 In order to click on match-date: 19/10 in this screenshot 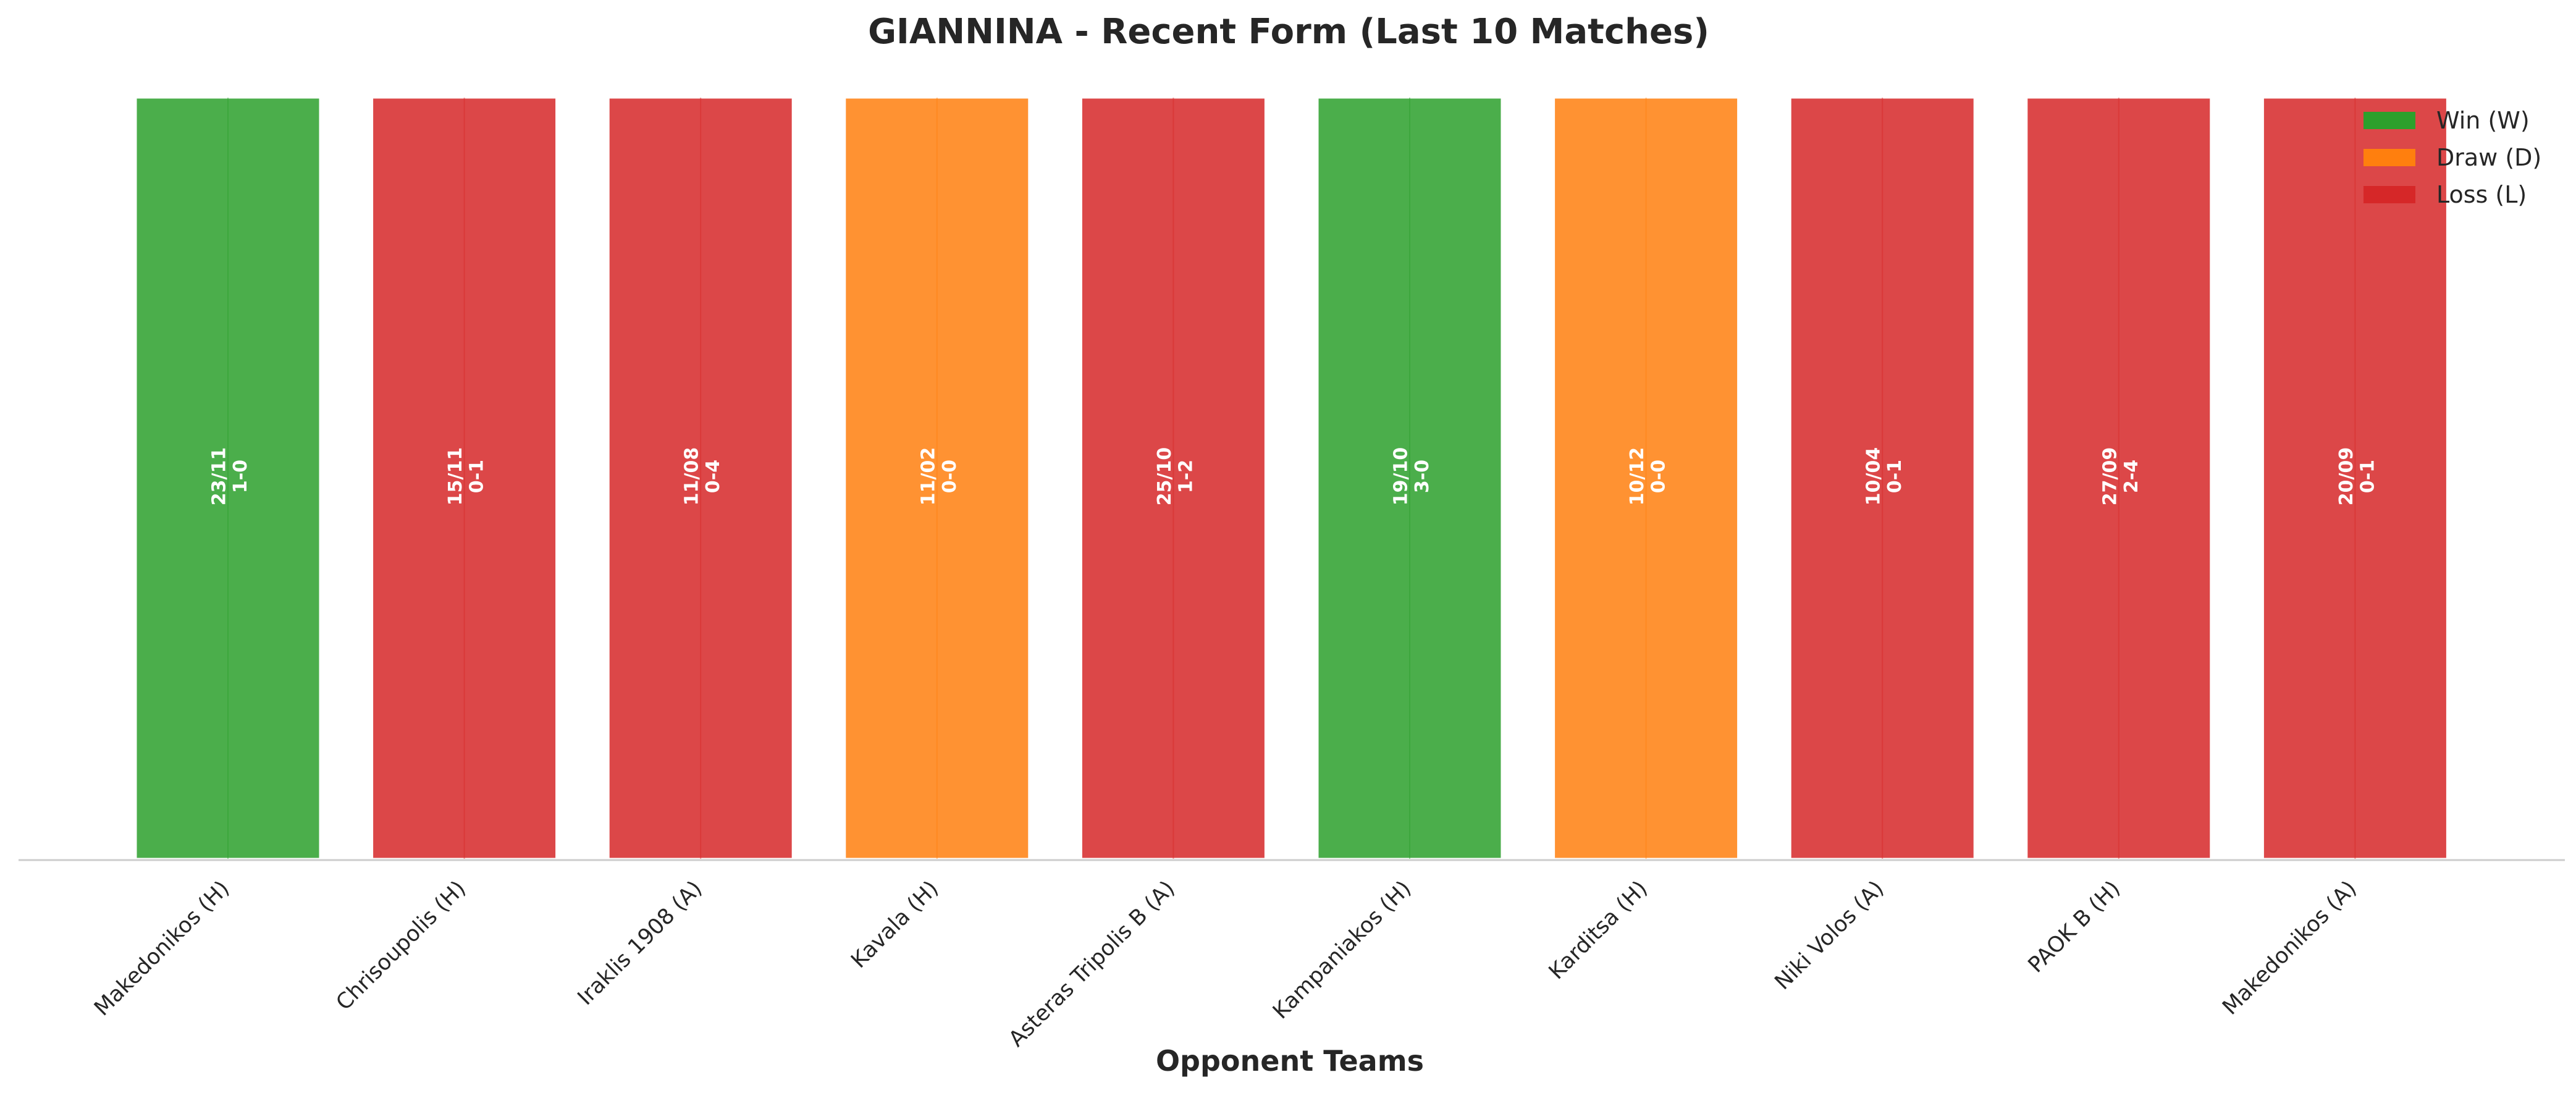, I will do `click(1401, 476)`.